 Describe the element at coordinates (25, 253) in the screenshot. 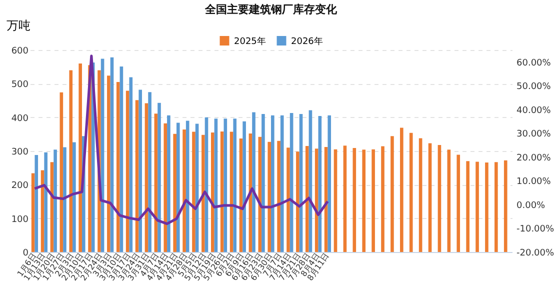

I see `y-tick-label: 0` at that location.